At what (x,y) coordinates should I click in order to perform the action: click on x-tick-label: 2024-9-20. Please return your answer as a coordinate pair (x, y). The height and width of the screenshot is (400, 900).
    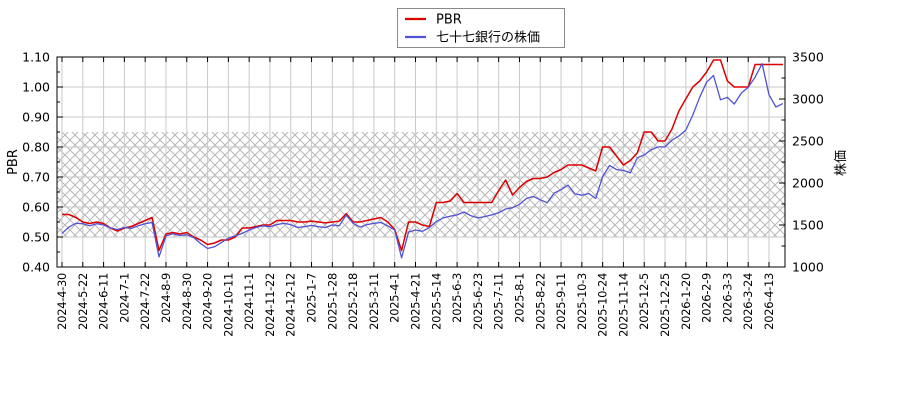
    Looking at the image, I should click on (208, 301).